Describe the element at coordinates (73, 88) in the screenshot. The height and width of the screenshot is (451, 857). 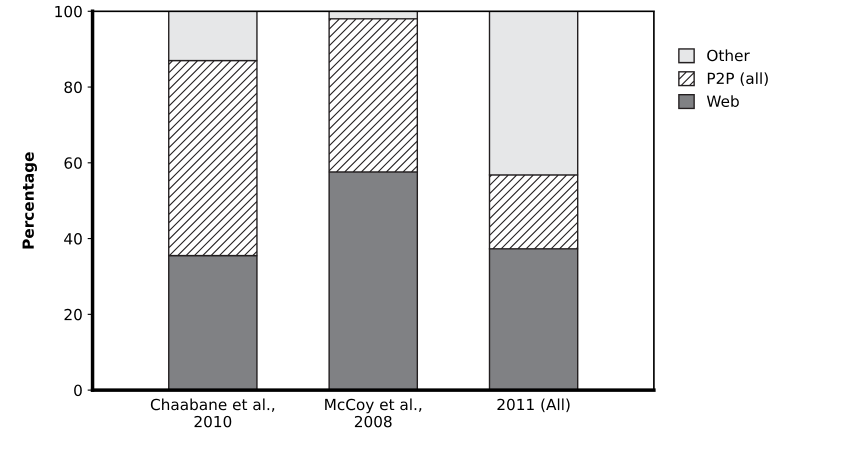
I see `y-tick-label: 80` at that location.